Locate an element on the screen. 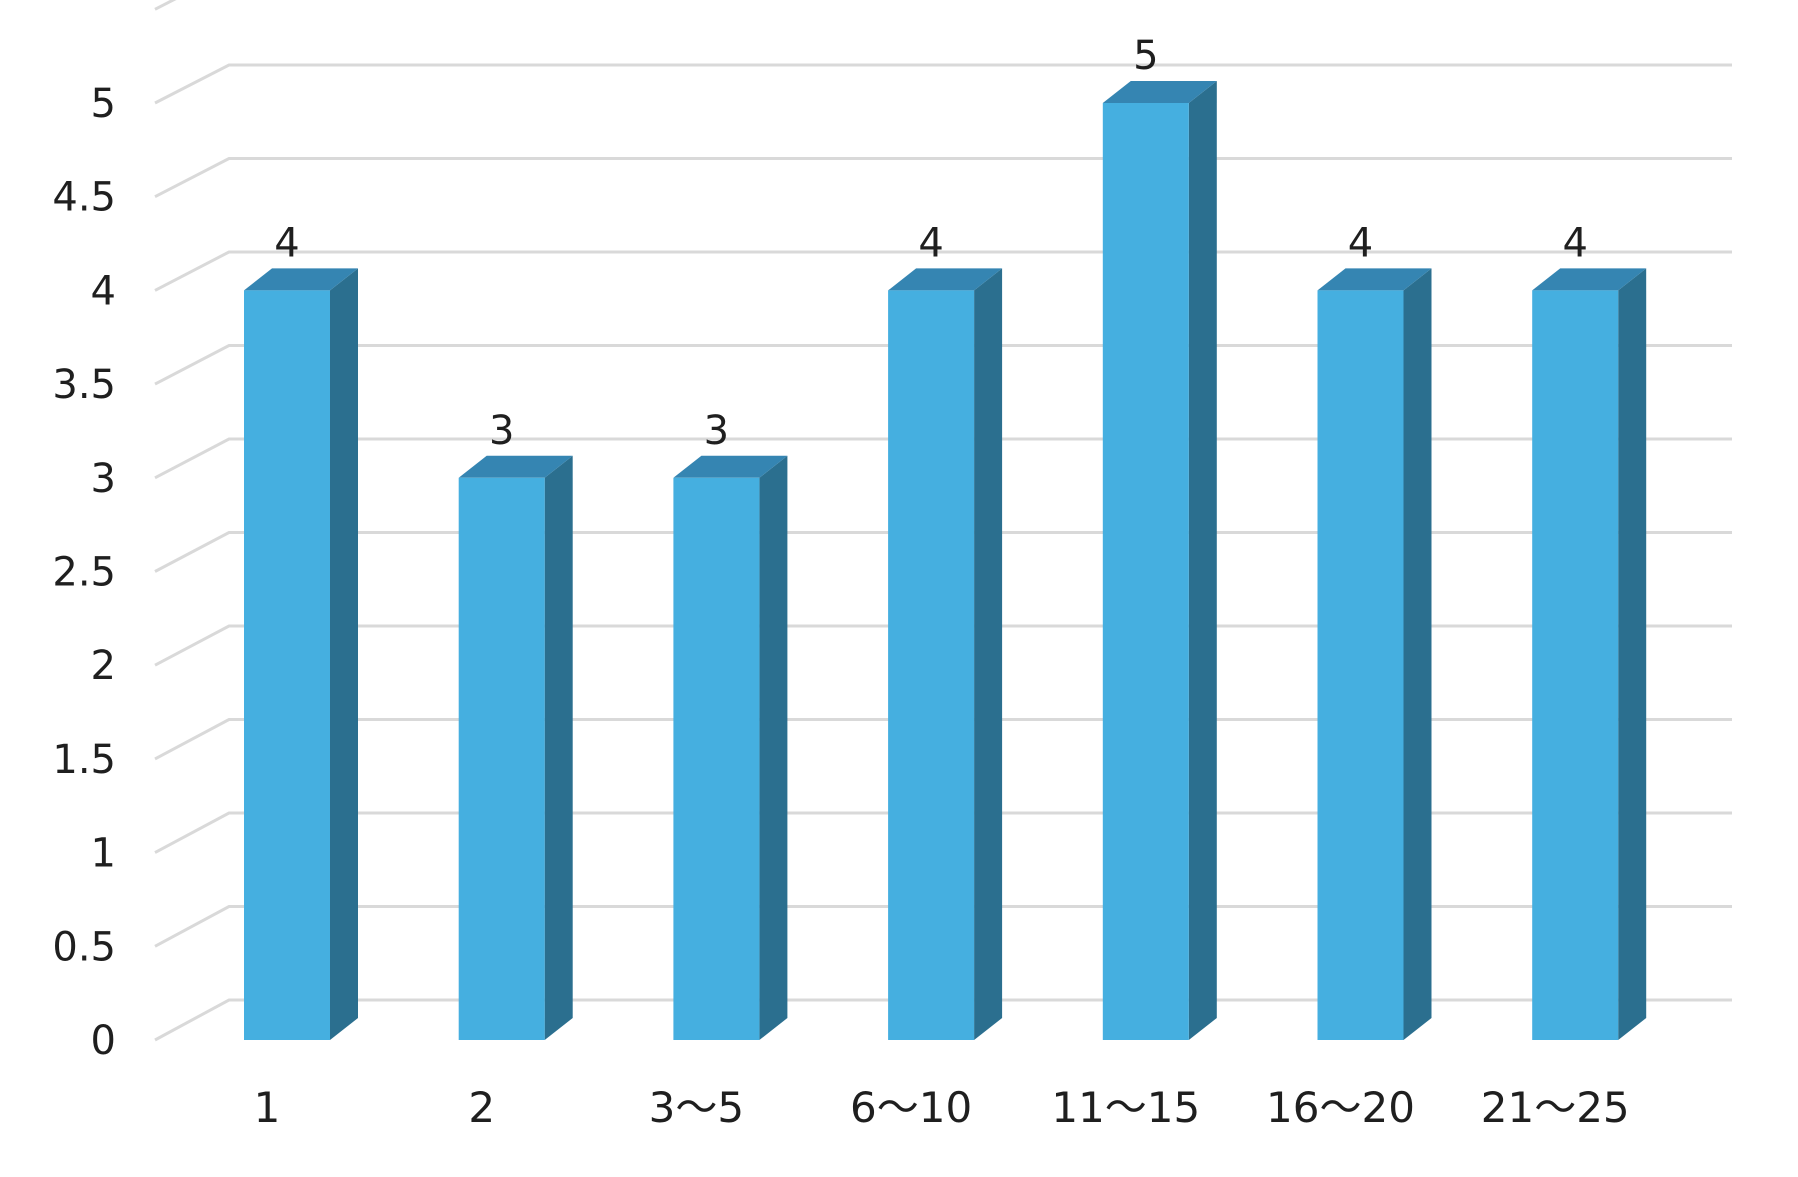 This screenshot has height=1177, width=1798. y-tick-label: 1 is located at coordinates (103, 854).